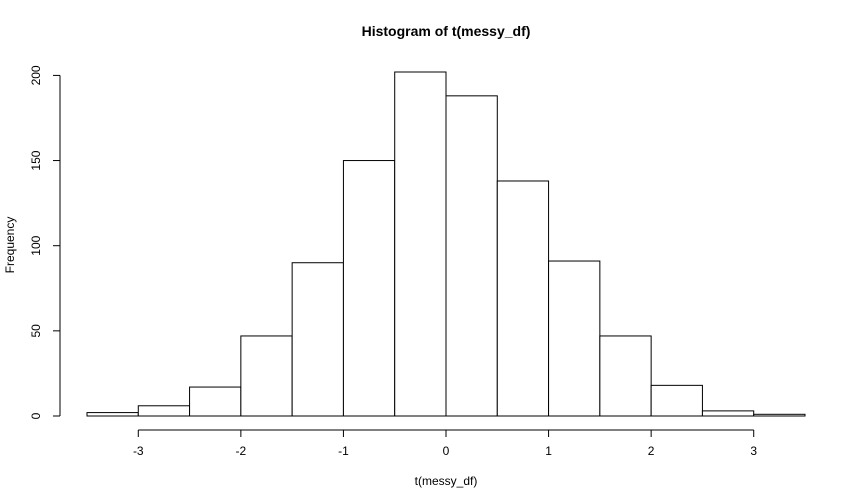 This screenshot has height=504, width=864. What do you see at coordinates (36, 331) in the screenshot?
I see `y-tick-label: 50` at bounding box center [36, 331].